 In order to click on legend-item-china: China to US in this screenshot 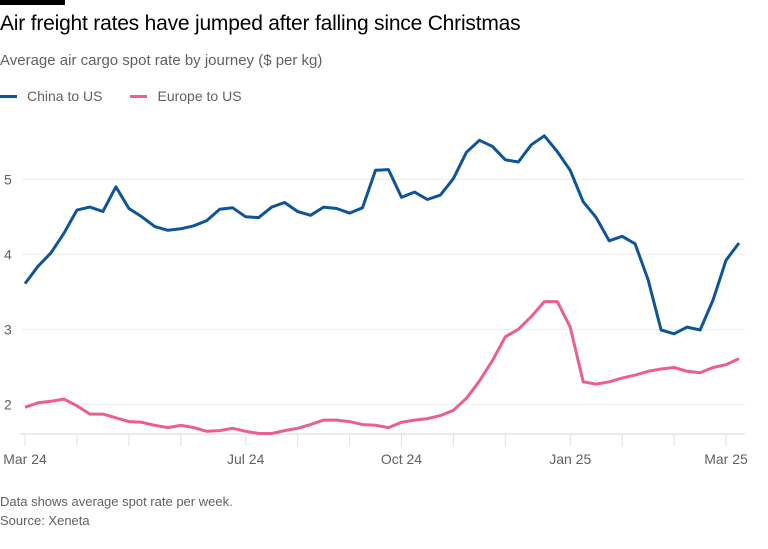, I will do `click(51, 96)`.